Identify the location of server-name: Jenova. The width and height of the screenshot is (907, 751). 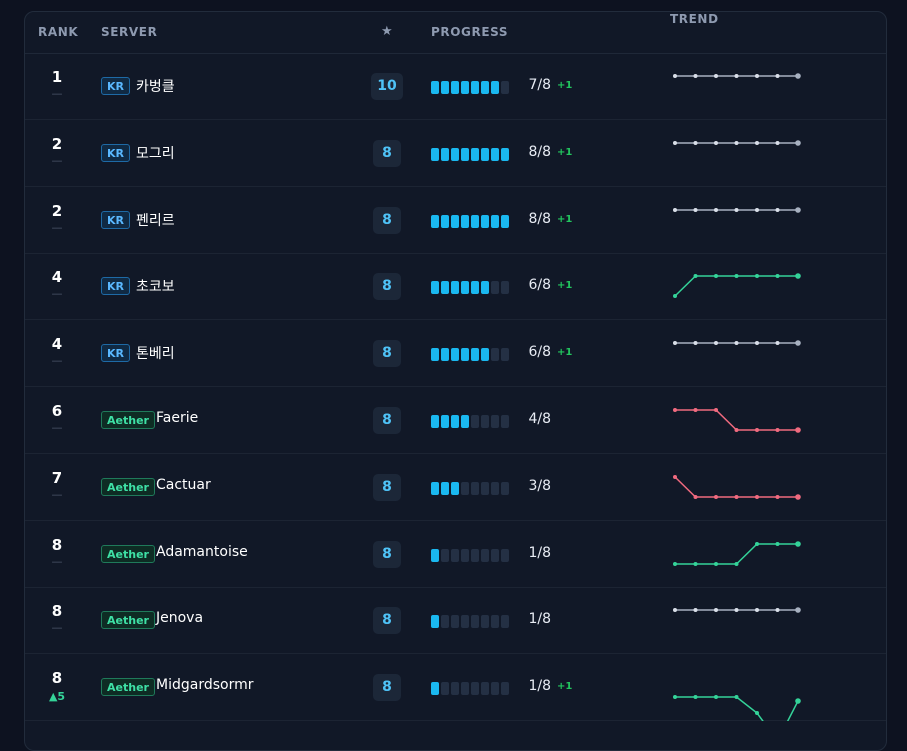
(180, 618).